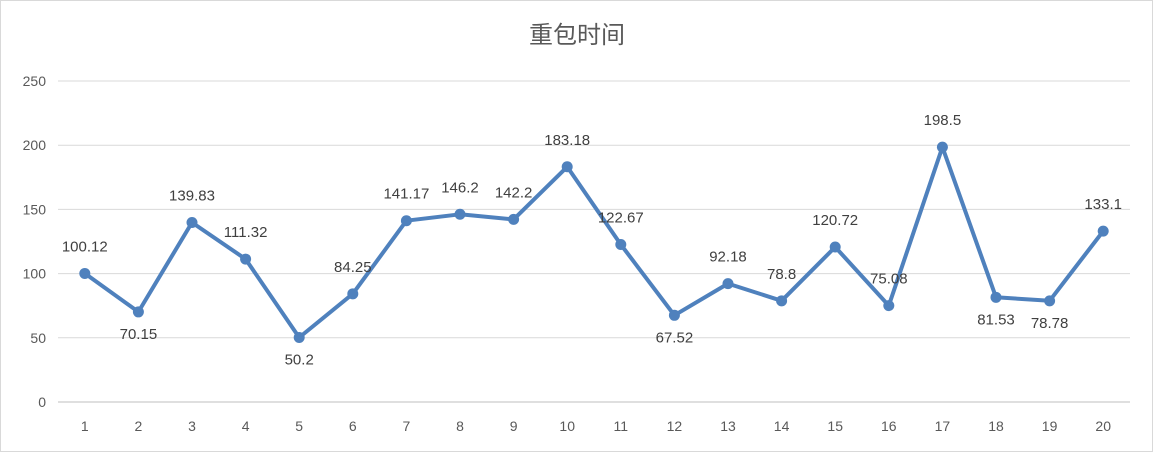 The width and height of the screenshot is (1153, 452). Describe the element at coordinates (460, 426) in the screenshot. I see `x-tick-label: 8` at that location.